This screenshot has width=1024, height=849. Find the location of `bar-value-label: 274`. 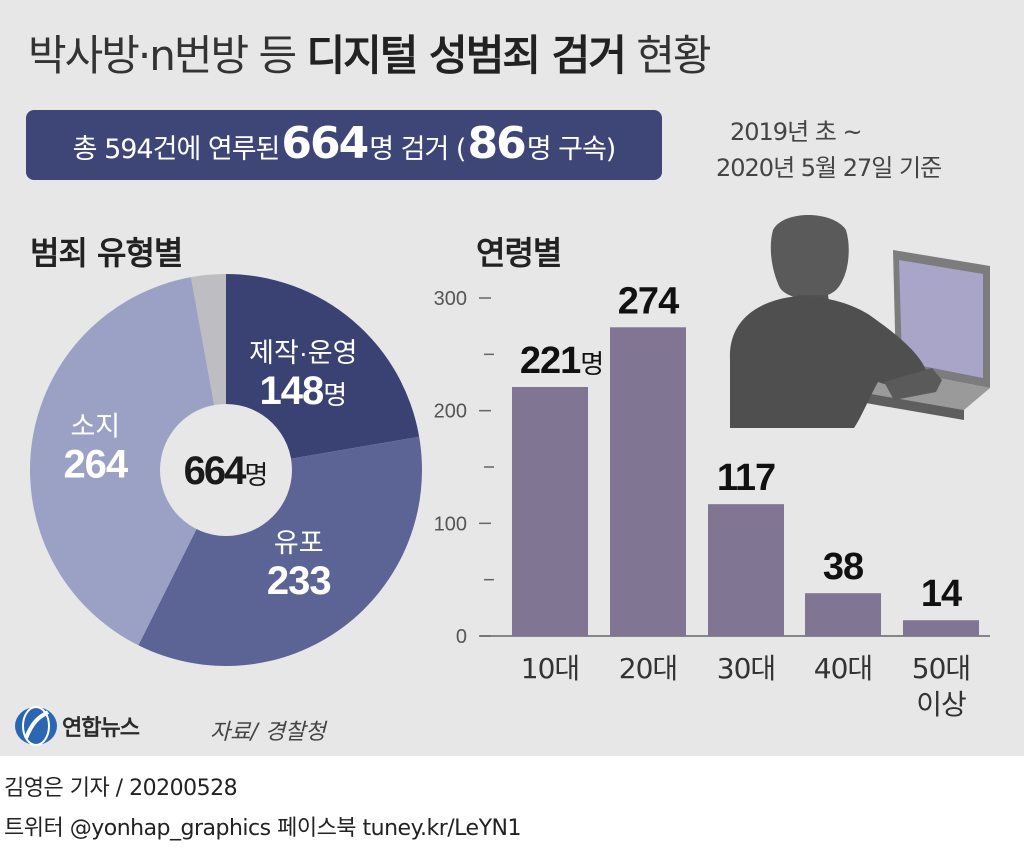

bar-value-label: 274 is located at coordinates (648, 301).